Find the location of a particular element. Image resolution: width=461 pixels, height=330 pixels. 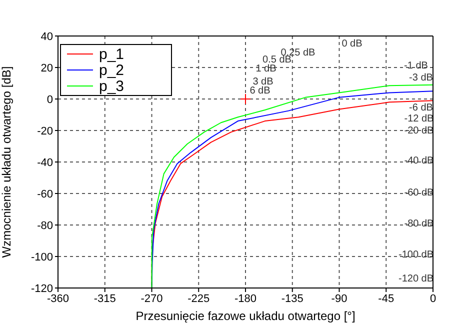

legend-label: p_1 is located at coordinates (111, 54).